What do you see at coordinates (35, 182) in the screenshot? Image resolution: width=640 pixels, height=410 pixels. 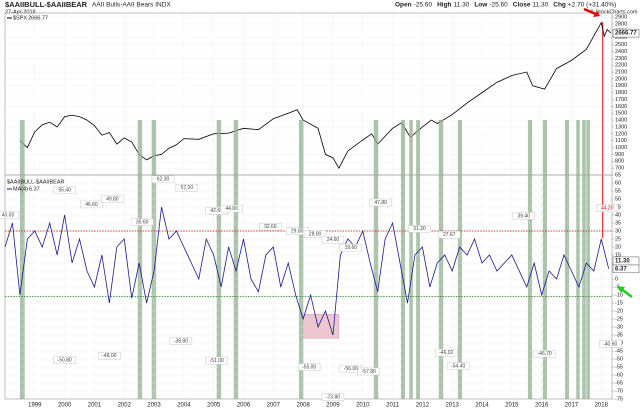 I see `panel-title: $AAIIBULL-$AAIIBEAR` at bounding box center [35, 182].